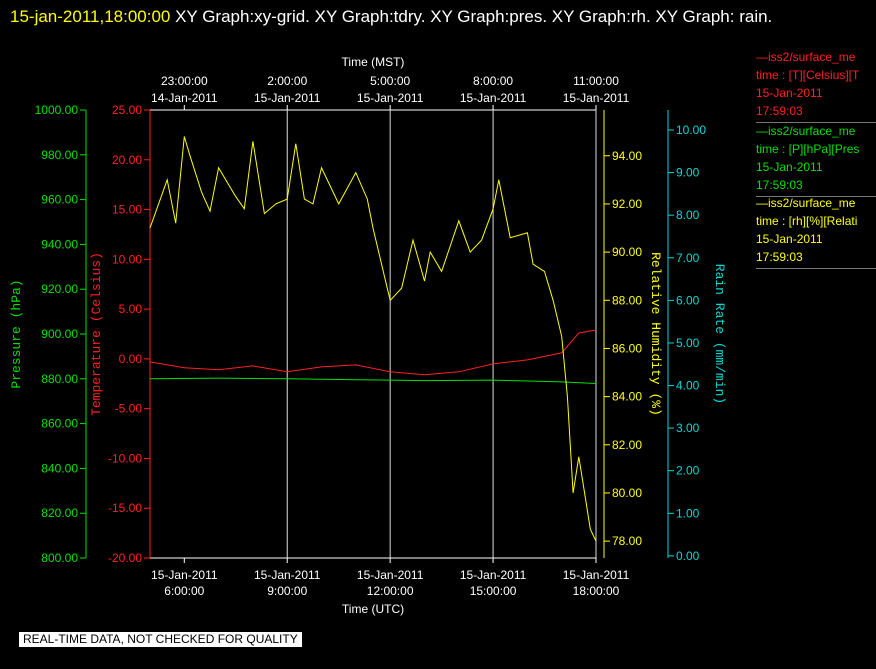 The width and height of the screenshot is (876, 669). What do you see at coordinates (287, 591) in the screenshot?
I see `x-tick-label: 9:00:00` at bounding box center [287, 591].